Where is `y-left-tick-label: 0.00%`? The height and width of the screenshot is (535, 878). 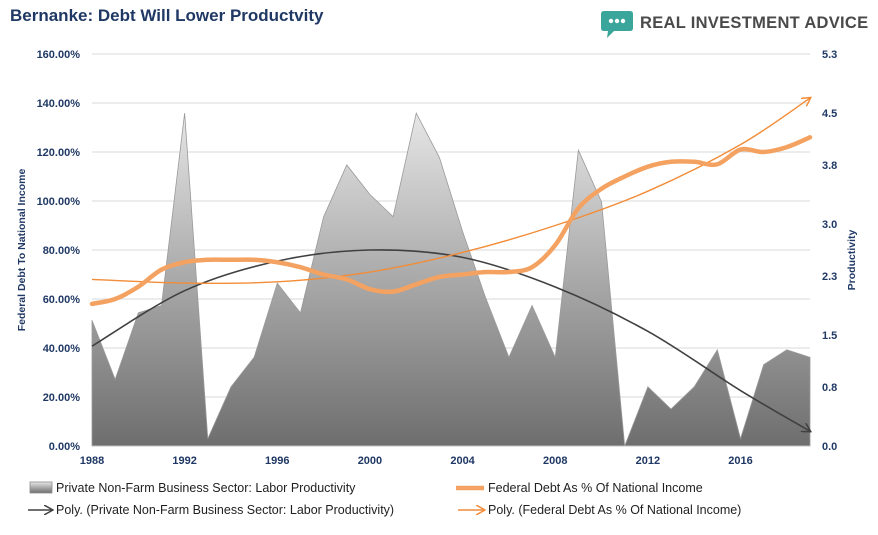
y-left-tick-label: 0.00% is located at coordinates (64, 447).